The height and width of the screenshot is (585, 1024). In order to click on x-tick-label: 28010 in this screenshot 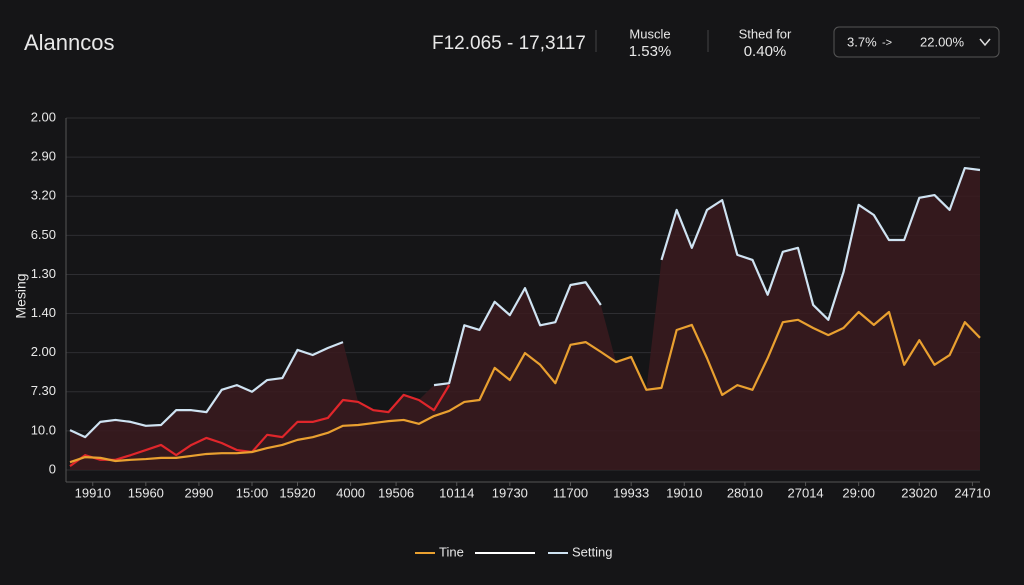, I will do `click(745, 492)`.